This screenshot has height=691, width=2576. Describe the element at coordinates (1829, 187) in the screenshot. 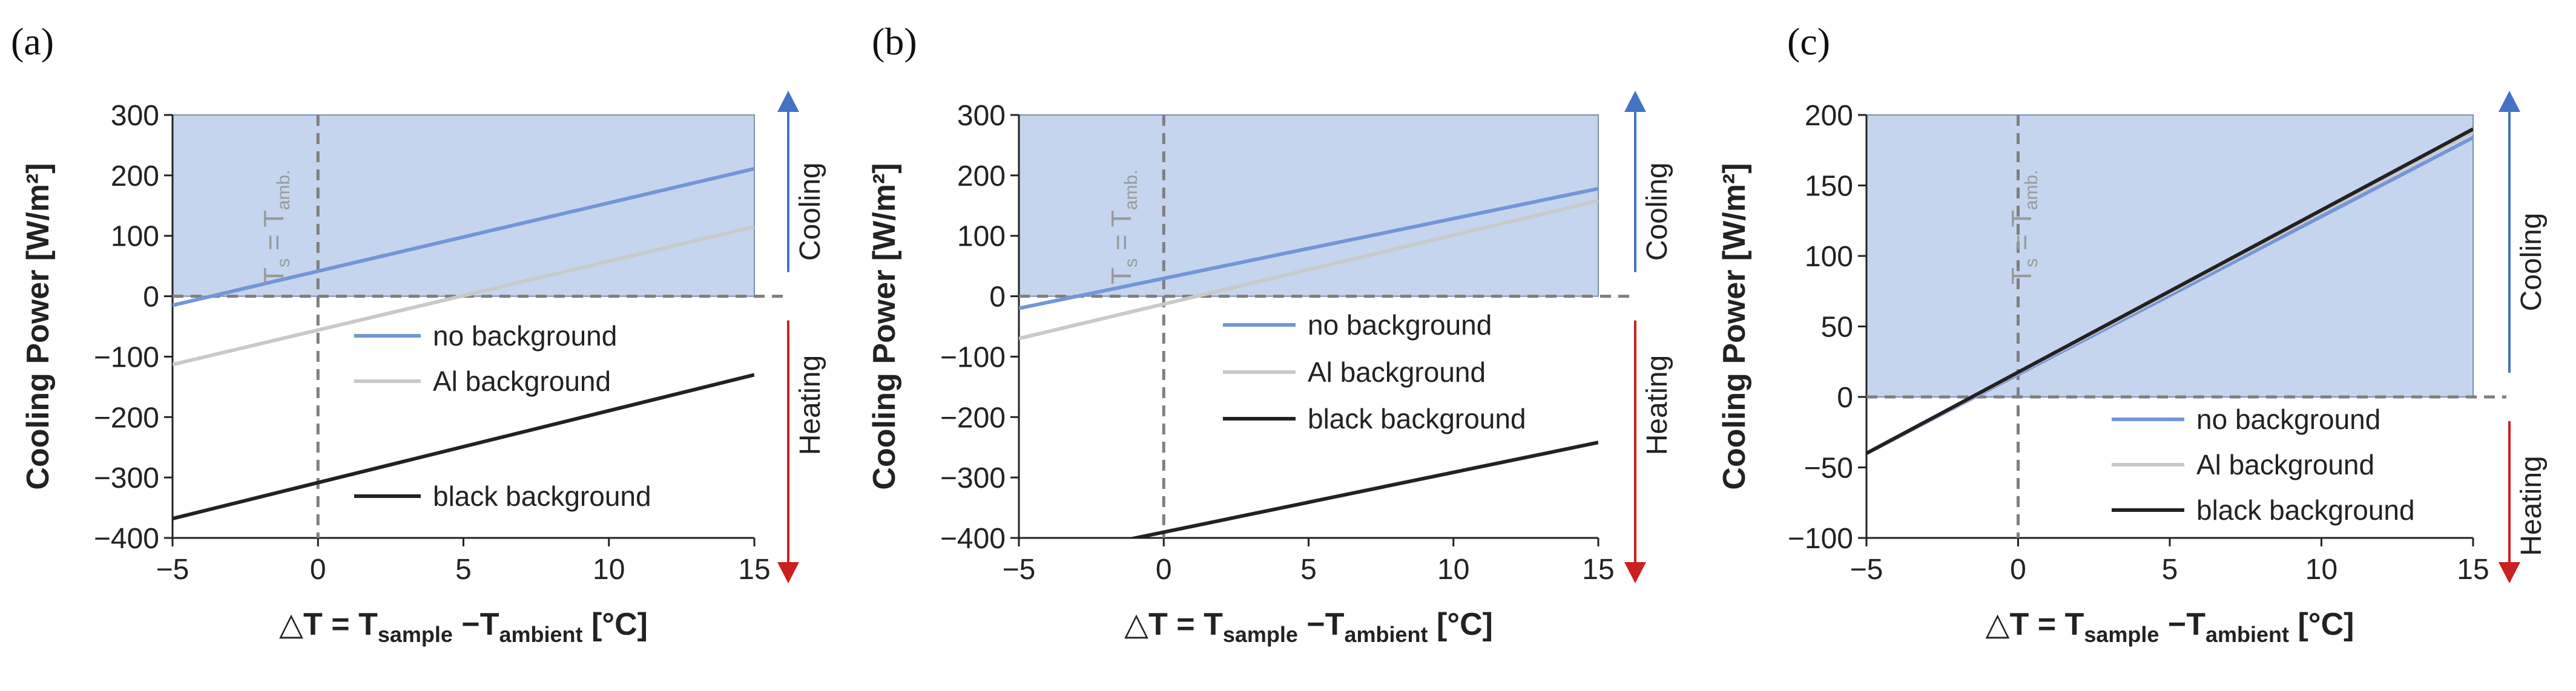

I see `y-tick-label: 150` at that location.